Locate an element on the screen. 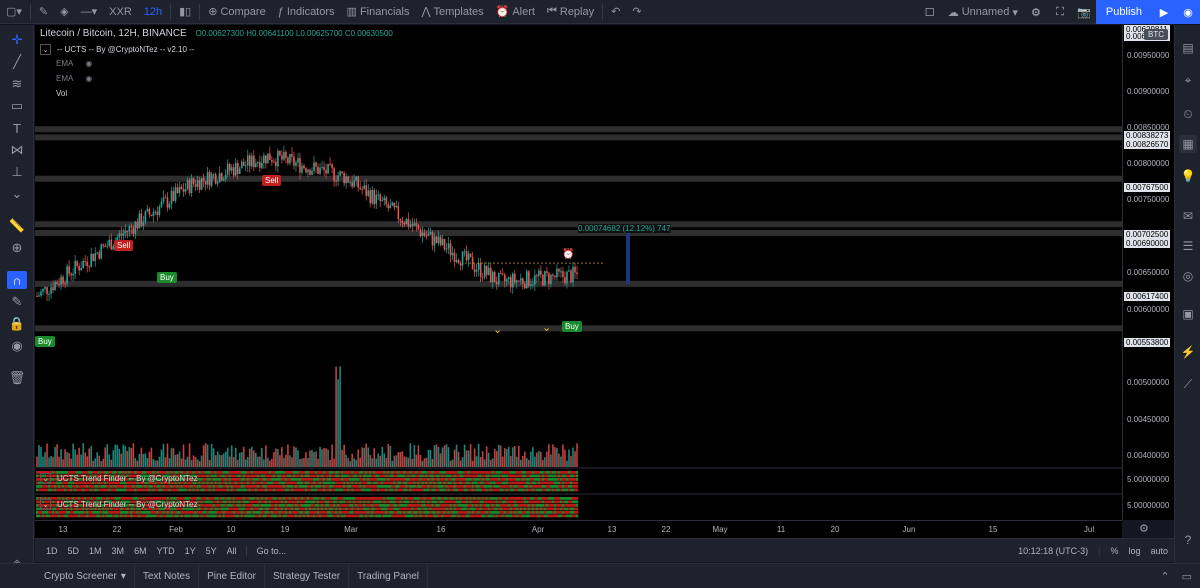 Image resolution: width=1200 pixels, height=588 pixels. line-style-dropdown: —▾ is located at coordinates (89, 12).